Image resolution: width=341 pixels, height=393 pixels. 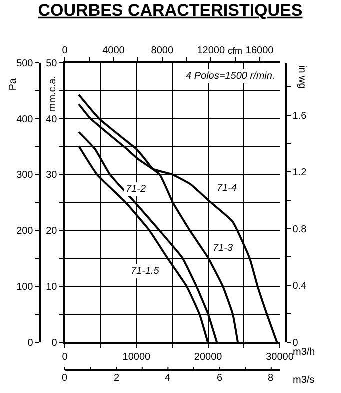 I want to click on x-tick-label: 20000, so click(x=208, y=358).